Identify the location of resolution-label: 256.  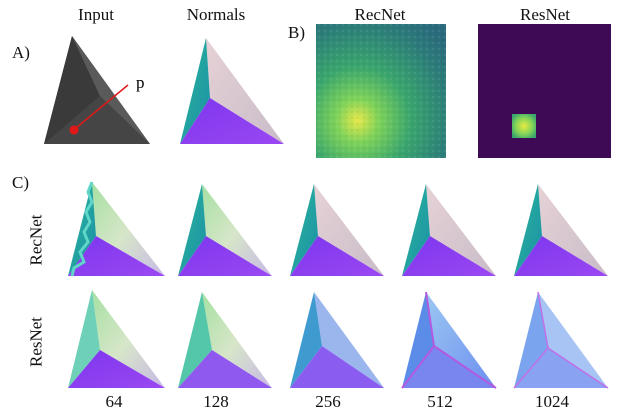
(328, 401).